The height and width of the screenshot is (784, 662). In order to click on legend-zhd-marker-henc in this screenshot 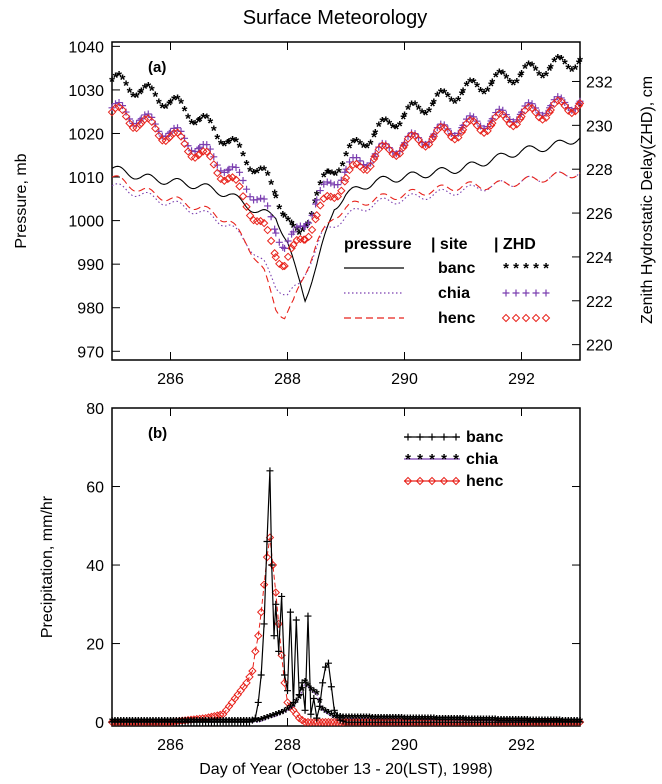, I will do `click(506, 318)`.